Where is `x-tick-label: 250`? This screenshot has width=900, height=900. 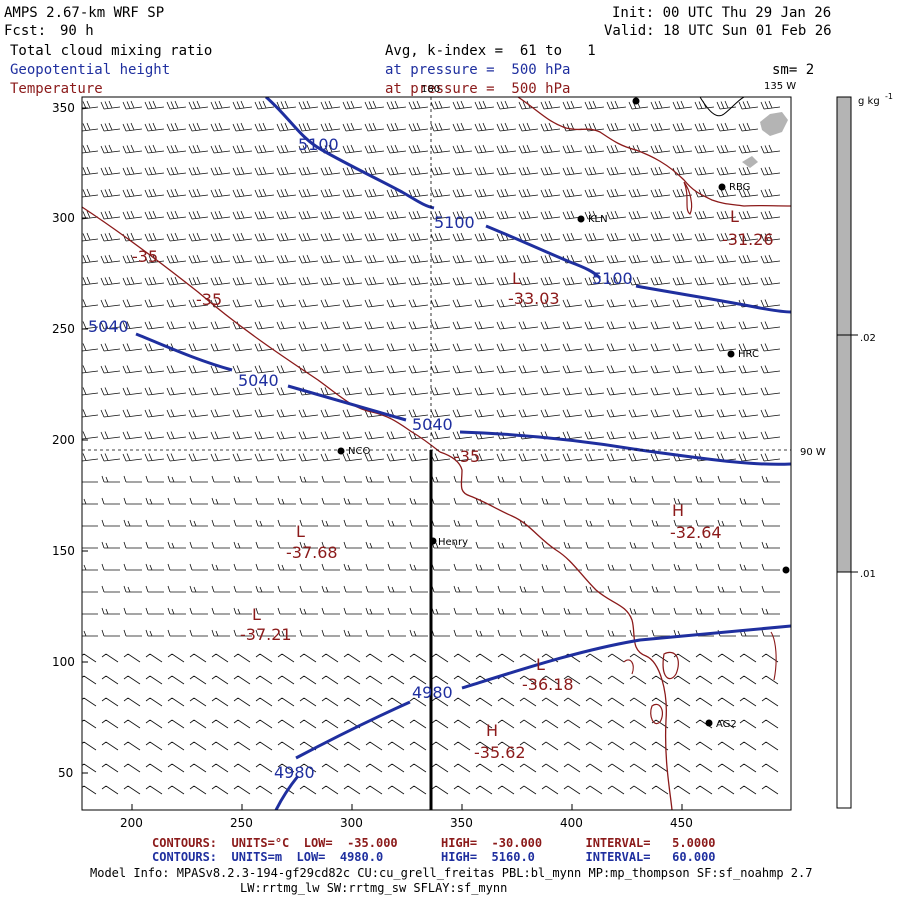 x-tick-label: 250 is located at coordinates (241, 823).